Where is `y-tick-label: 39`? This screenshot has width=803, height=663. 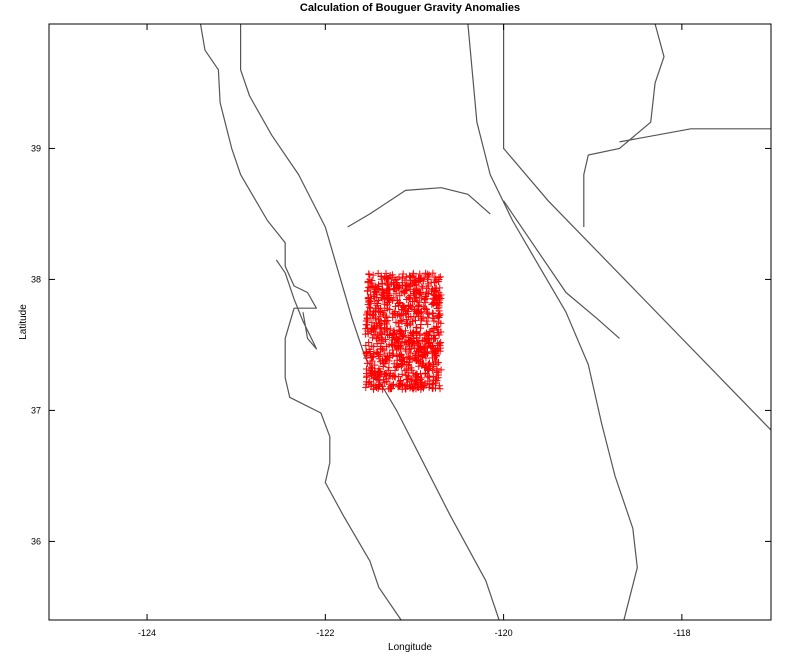 y-tick-label: 39 is located at coordinates (36, 148).